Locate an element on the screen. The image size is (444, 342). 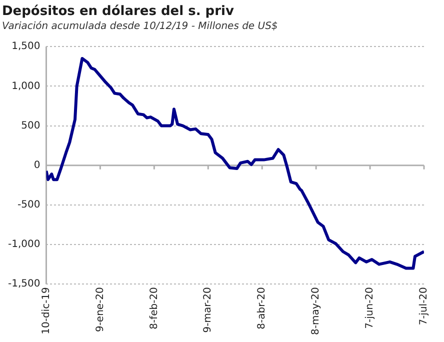
x-tick-label: 10-dic-19 is located at coordinates (46, 310).